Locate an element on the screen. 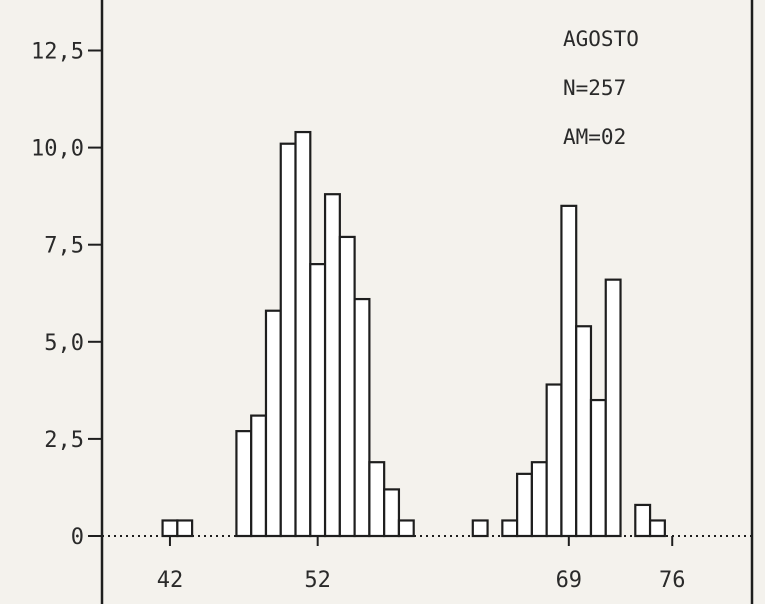 The image size is (765, 604). y-tick-label: 12,5 is located at coordinates (57, 51).